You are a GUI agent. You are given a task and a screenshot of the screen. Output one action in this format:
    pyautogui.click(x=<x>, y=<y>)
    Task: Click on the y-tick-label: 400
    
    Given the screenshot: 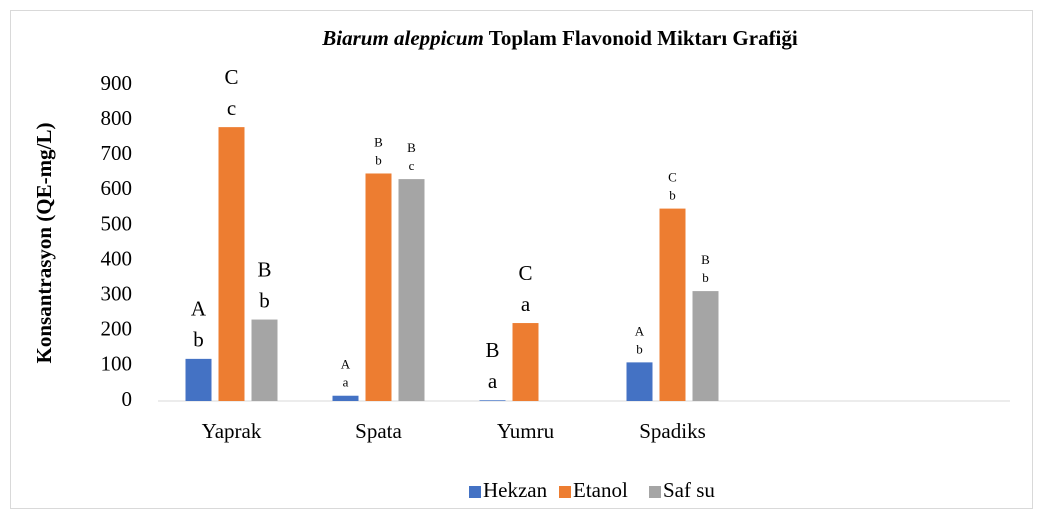 What is the action you would take?
    pyautogui.click(x=117, y=258)
    